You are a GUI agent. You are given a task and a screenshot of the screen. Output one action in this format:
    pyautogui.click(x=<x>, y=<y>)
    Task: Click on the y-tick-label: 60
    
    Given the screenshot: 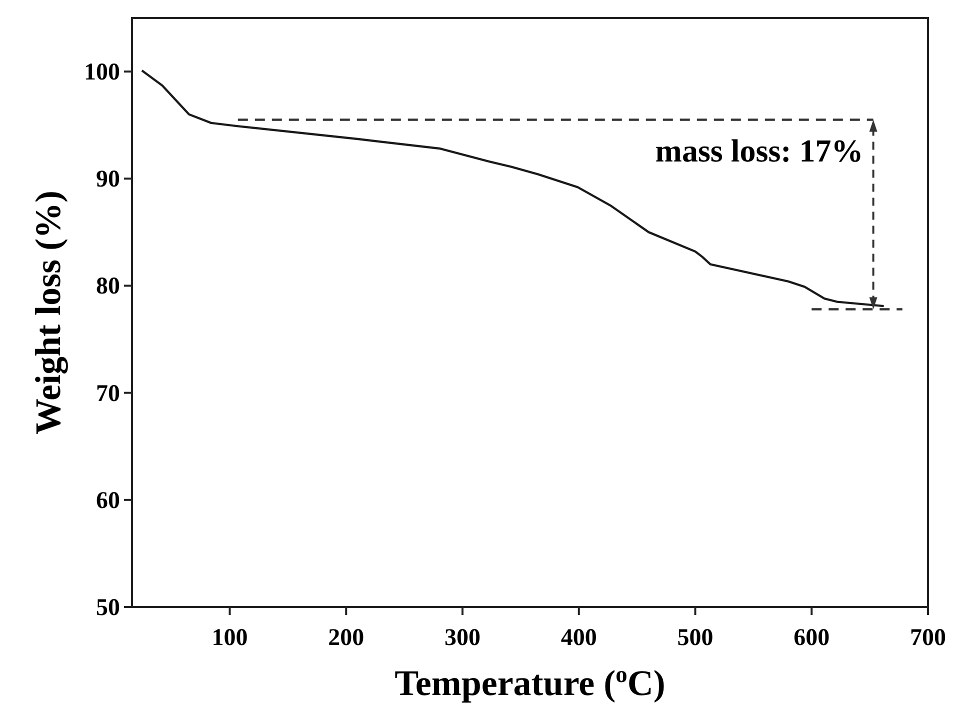 What is the action you would take?
    pyautogui.click(x=108, y=501)
    